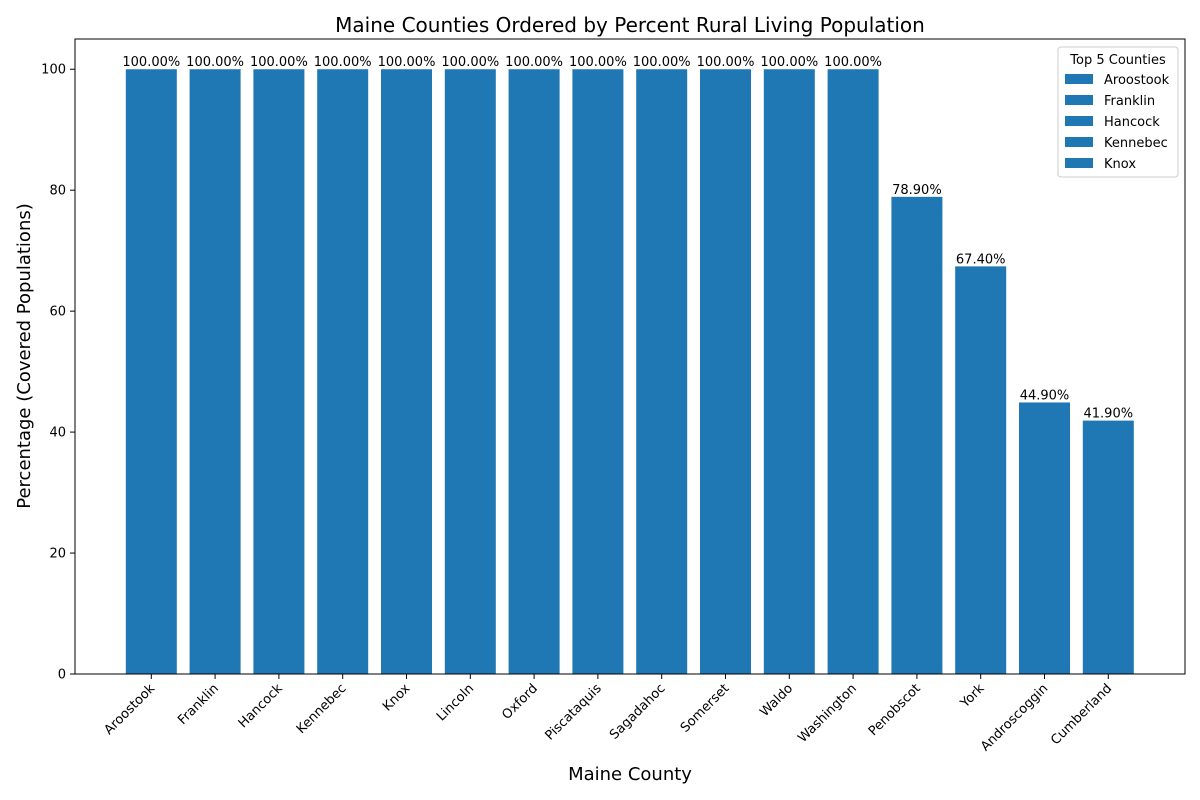 This screenshot has width=1200, height=800. What do you see at coordinates (776, 700) in the screenshot?
I see `x-tick-label: Waldo` at bounding box center [776, 700].